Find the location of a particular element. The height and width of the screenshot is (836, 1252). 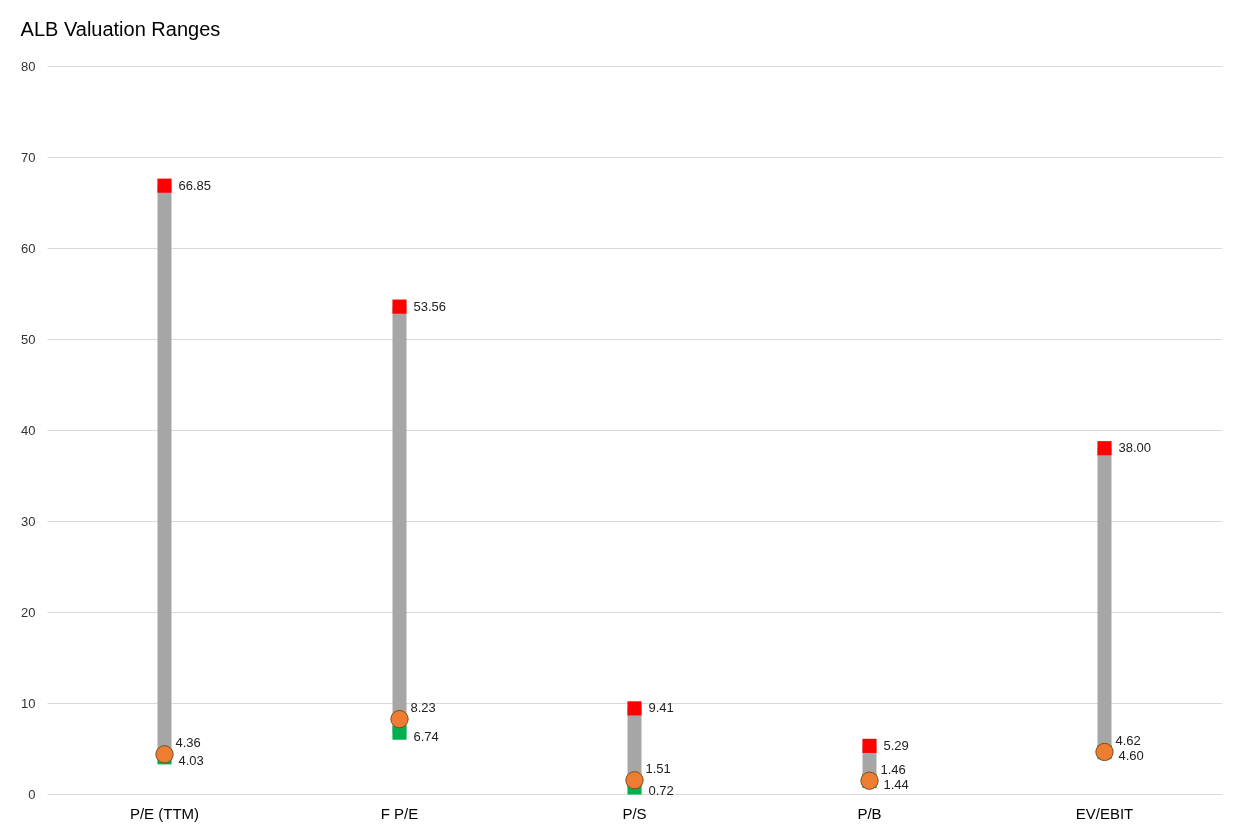

y-tick-label: 30 is located at coordinates (28, 521).